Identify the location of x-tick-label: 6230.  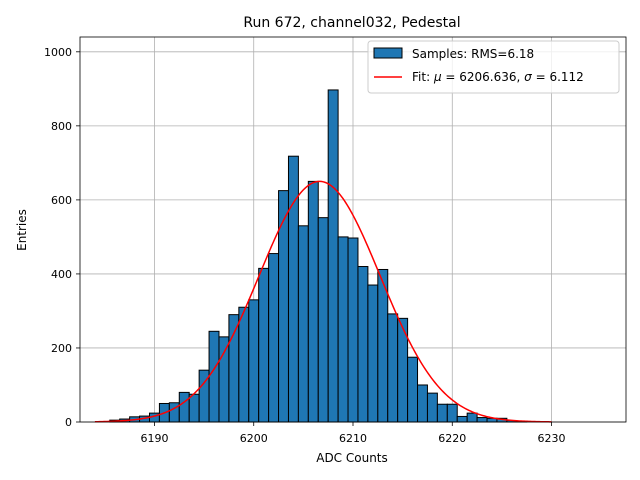
(552, 438).